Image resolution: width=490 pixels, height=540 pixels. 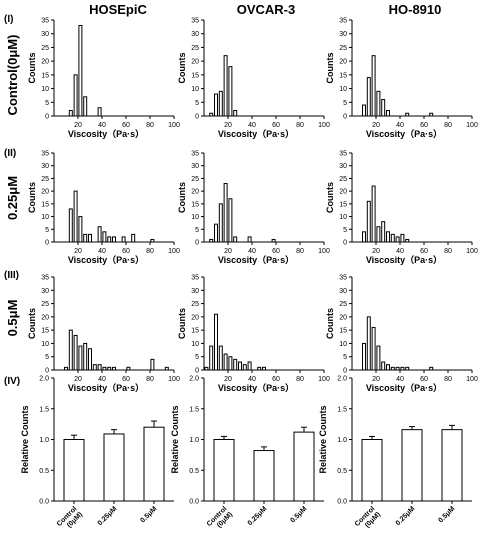 What do you see at coordinates (368, 517) in the screenshot?
I see `category-label: Control(0μM)` at bounding box center [368, 517].